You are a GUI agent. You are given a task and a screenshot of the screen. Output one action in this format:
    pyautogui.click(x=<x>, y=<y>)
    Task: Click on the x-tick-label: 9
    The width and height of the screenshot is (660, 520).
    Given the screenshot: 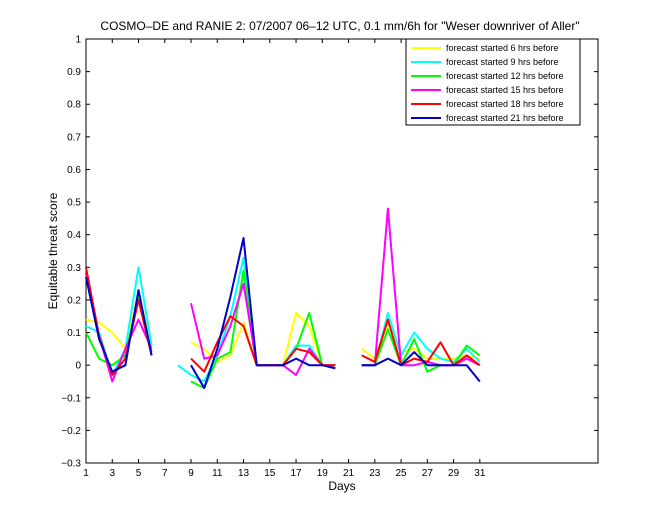 What is the action you would take?
    pyautogui.click(x=191, y=473)
    